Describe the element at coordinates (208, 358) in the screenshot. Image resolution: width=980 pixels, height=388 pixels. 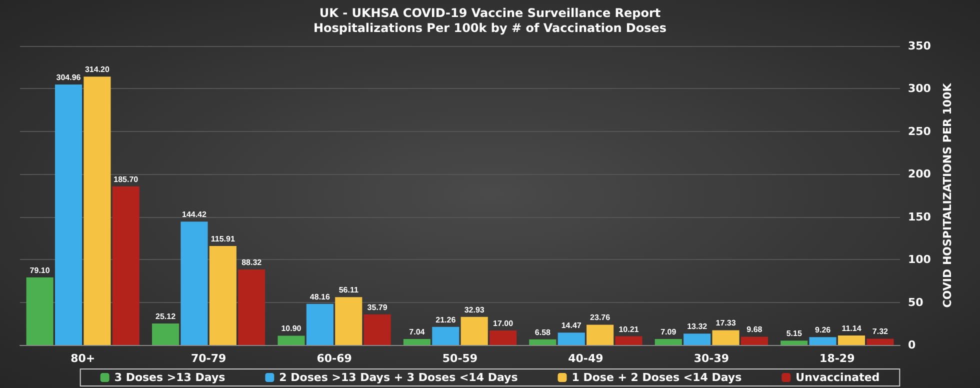
I see `x-tick-label: 70-79` at that location.